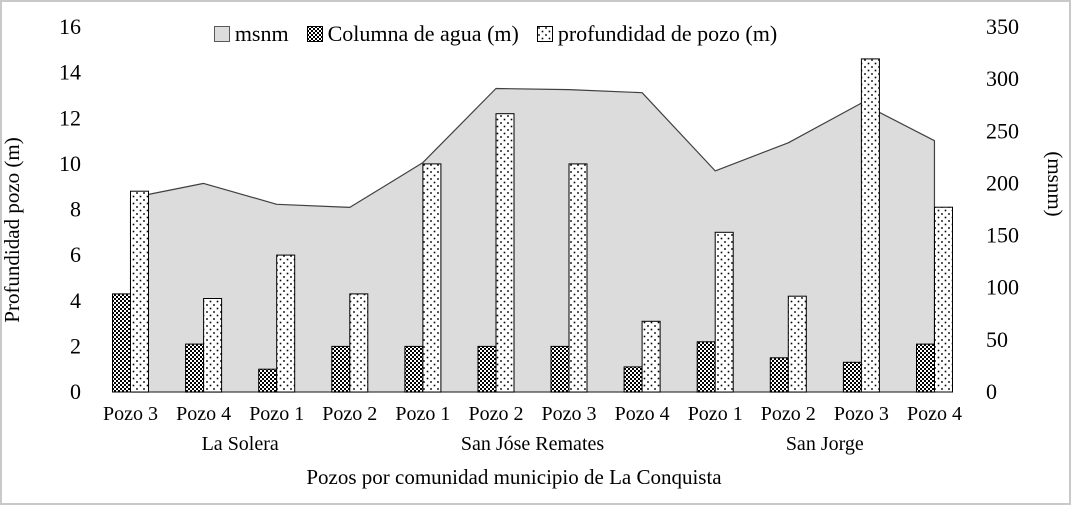 Image resolution: width=1071 pixels, height=505 pixels. Describe the element at coordinates (13, 229) in the screenshot. I see `left-axis-title: Profundidad pozo (m)` at that location.